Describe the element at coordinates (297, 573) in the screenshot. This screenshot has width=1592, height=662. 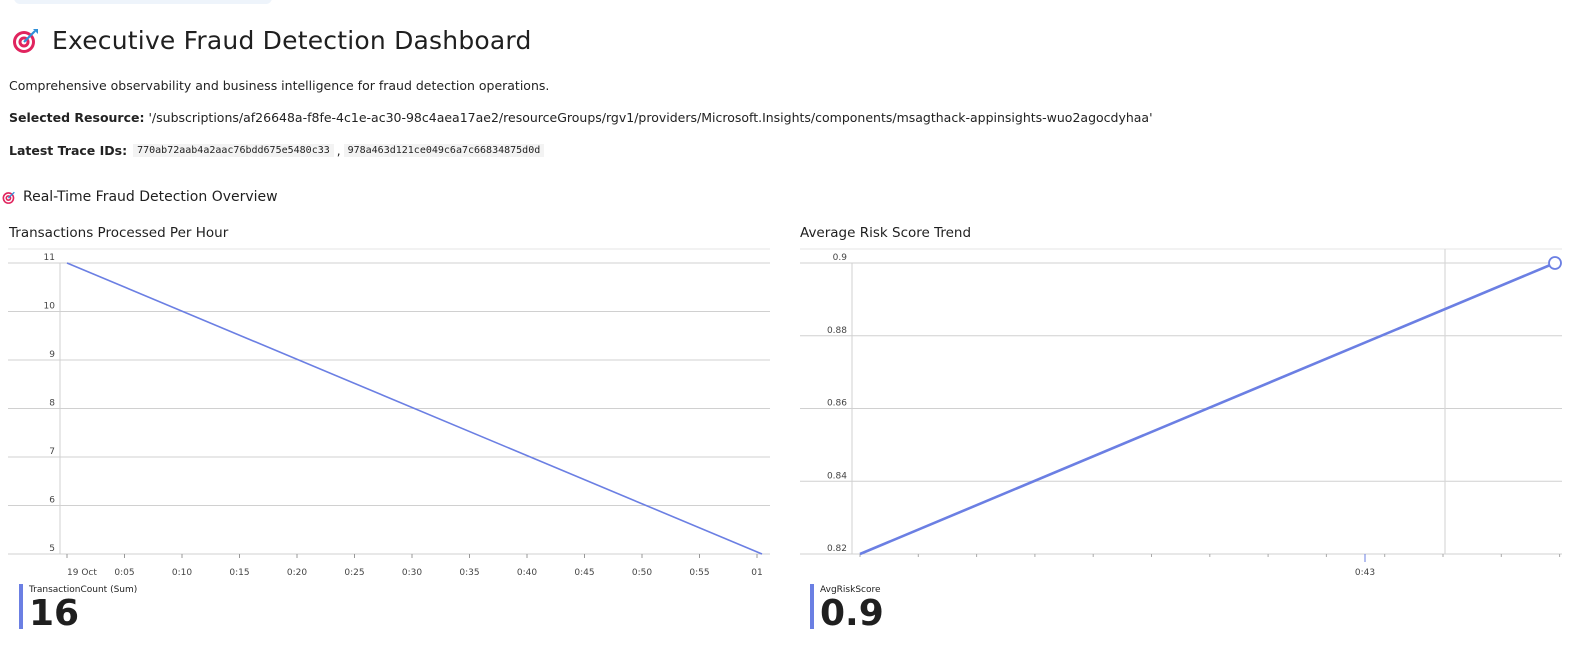
I see `x-tick-label: 0:20` at that location.